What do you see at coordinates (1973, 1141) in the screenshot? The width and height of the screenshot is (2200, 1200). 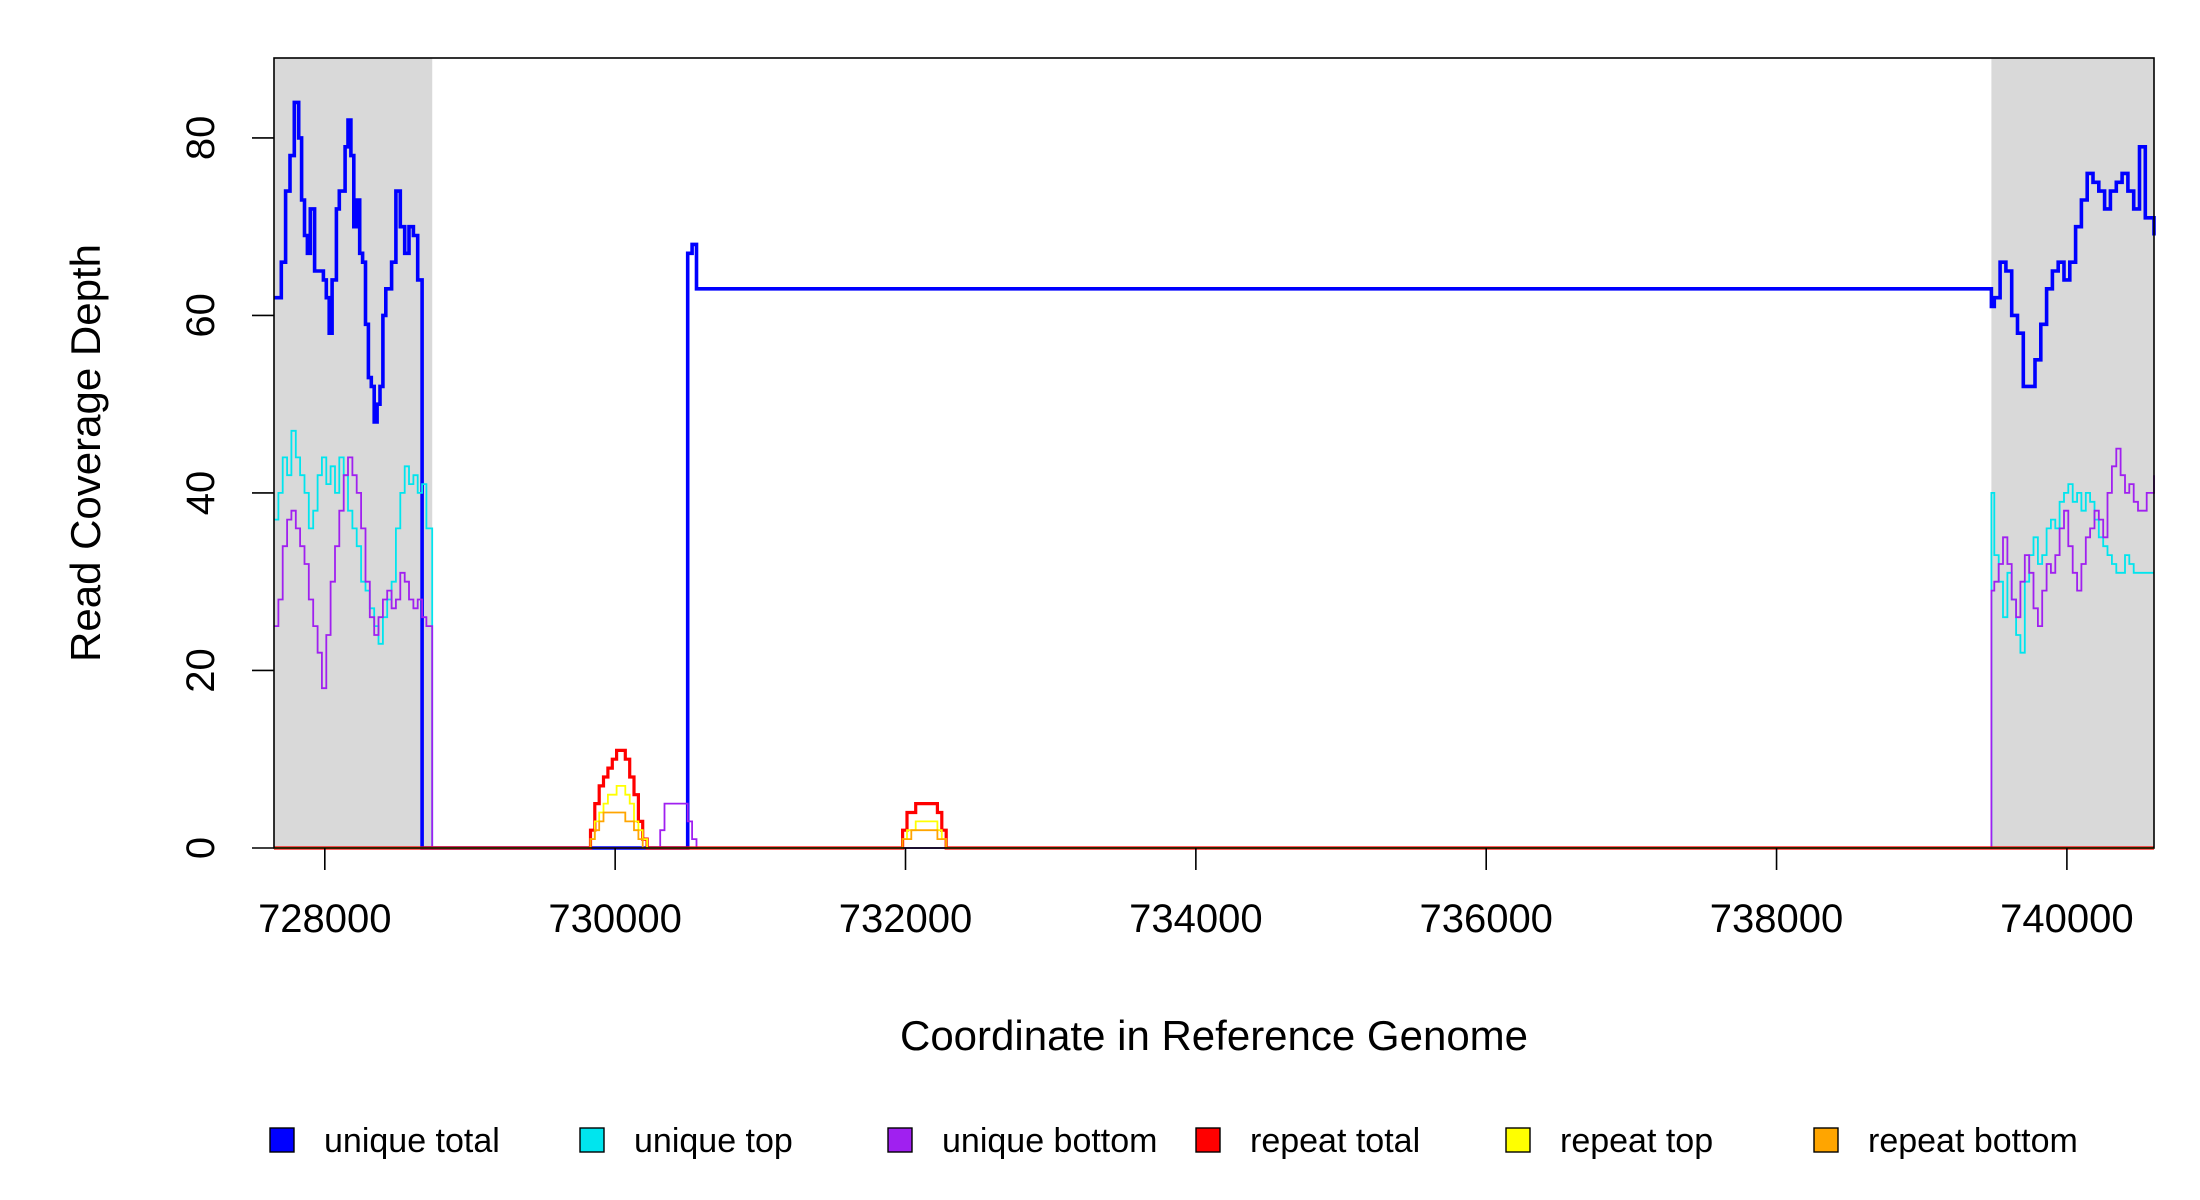 I see `legend-label: repeat bottom` at bounding box center [1973, 1141].